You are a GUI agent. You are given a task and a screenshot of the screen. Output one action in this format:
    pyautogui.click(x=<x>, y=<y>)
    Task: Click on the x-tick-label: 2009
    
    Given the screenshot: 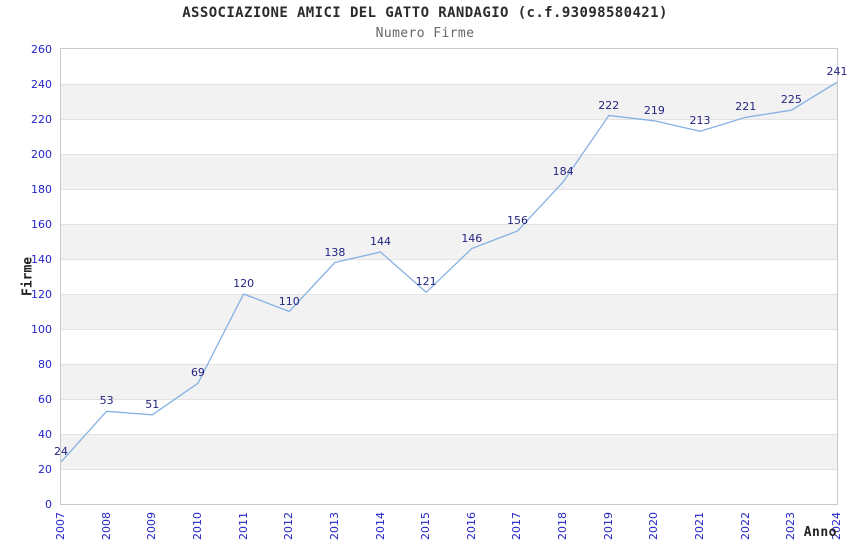 What is the action you would take?
    pyautogui.click(x=152, y=526)
    